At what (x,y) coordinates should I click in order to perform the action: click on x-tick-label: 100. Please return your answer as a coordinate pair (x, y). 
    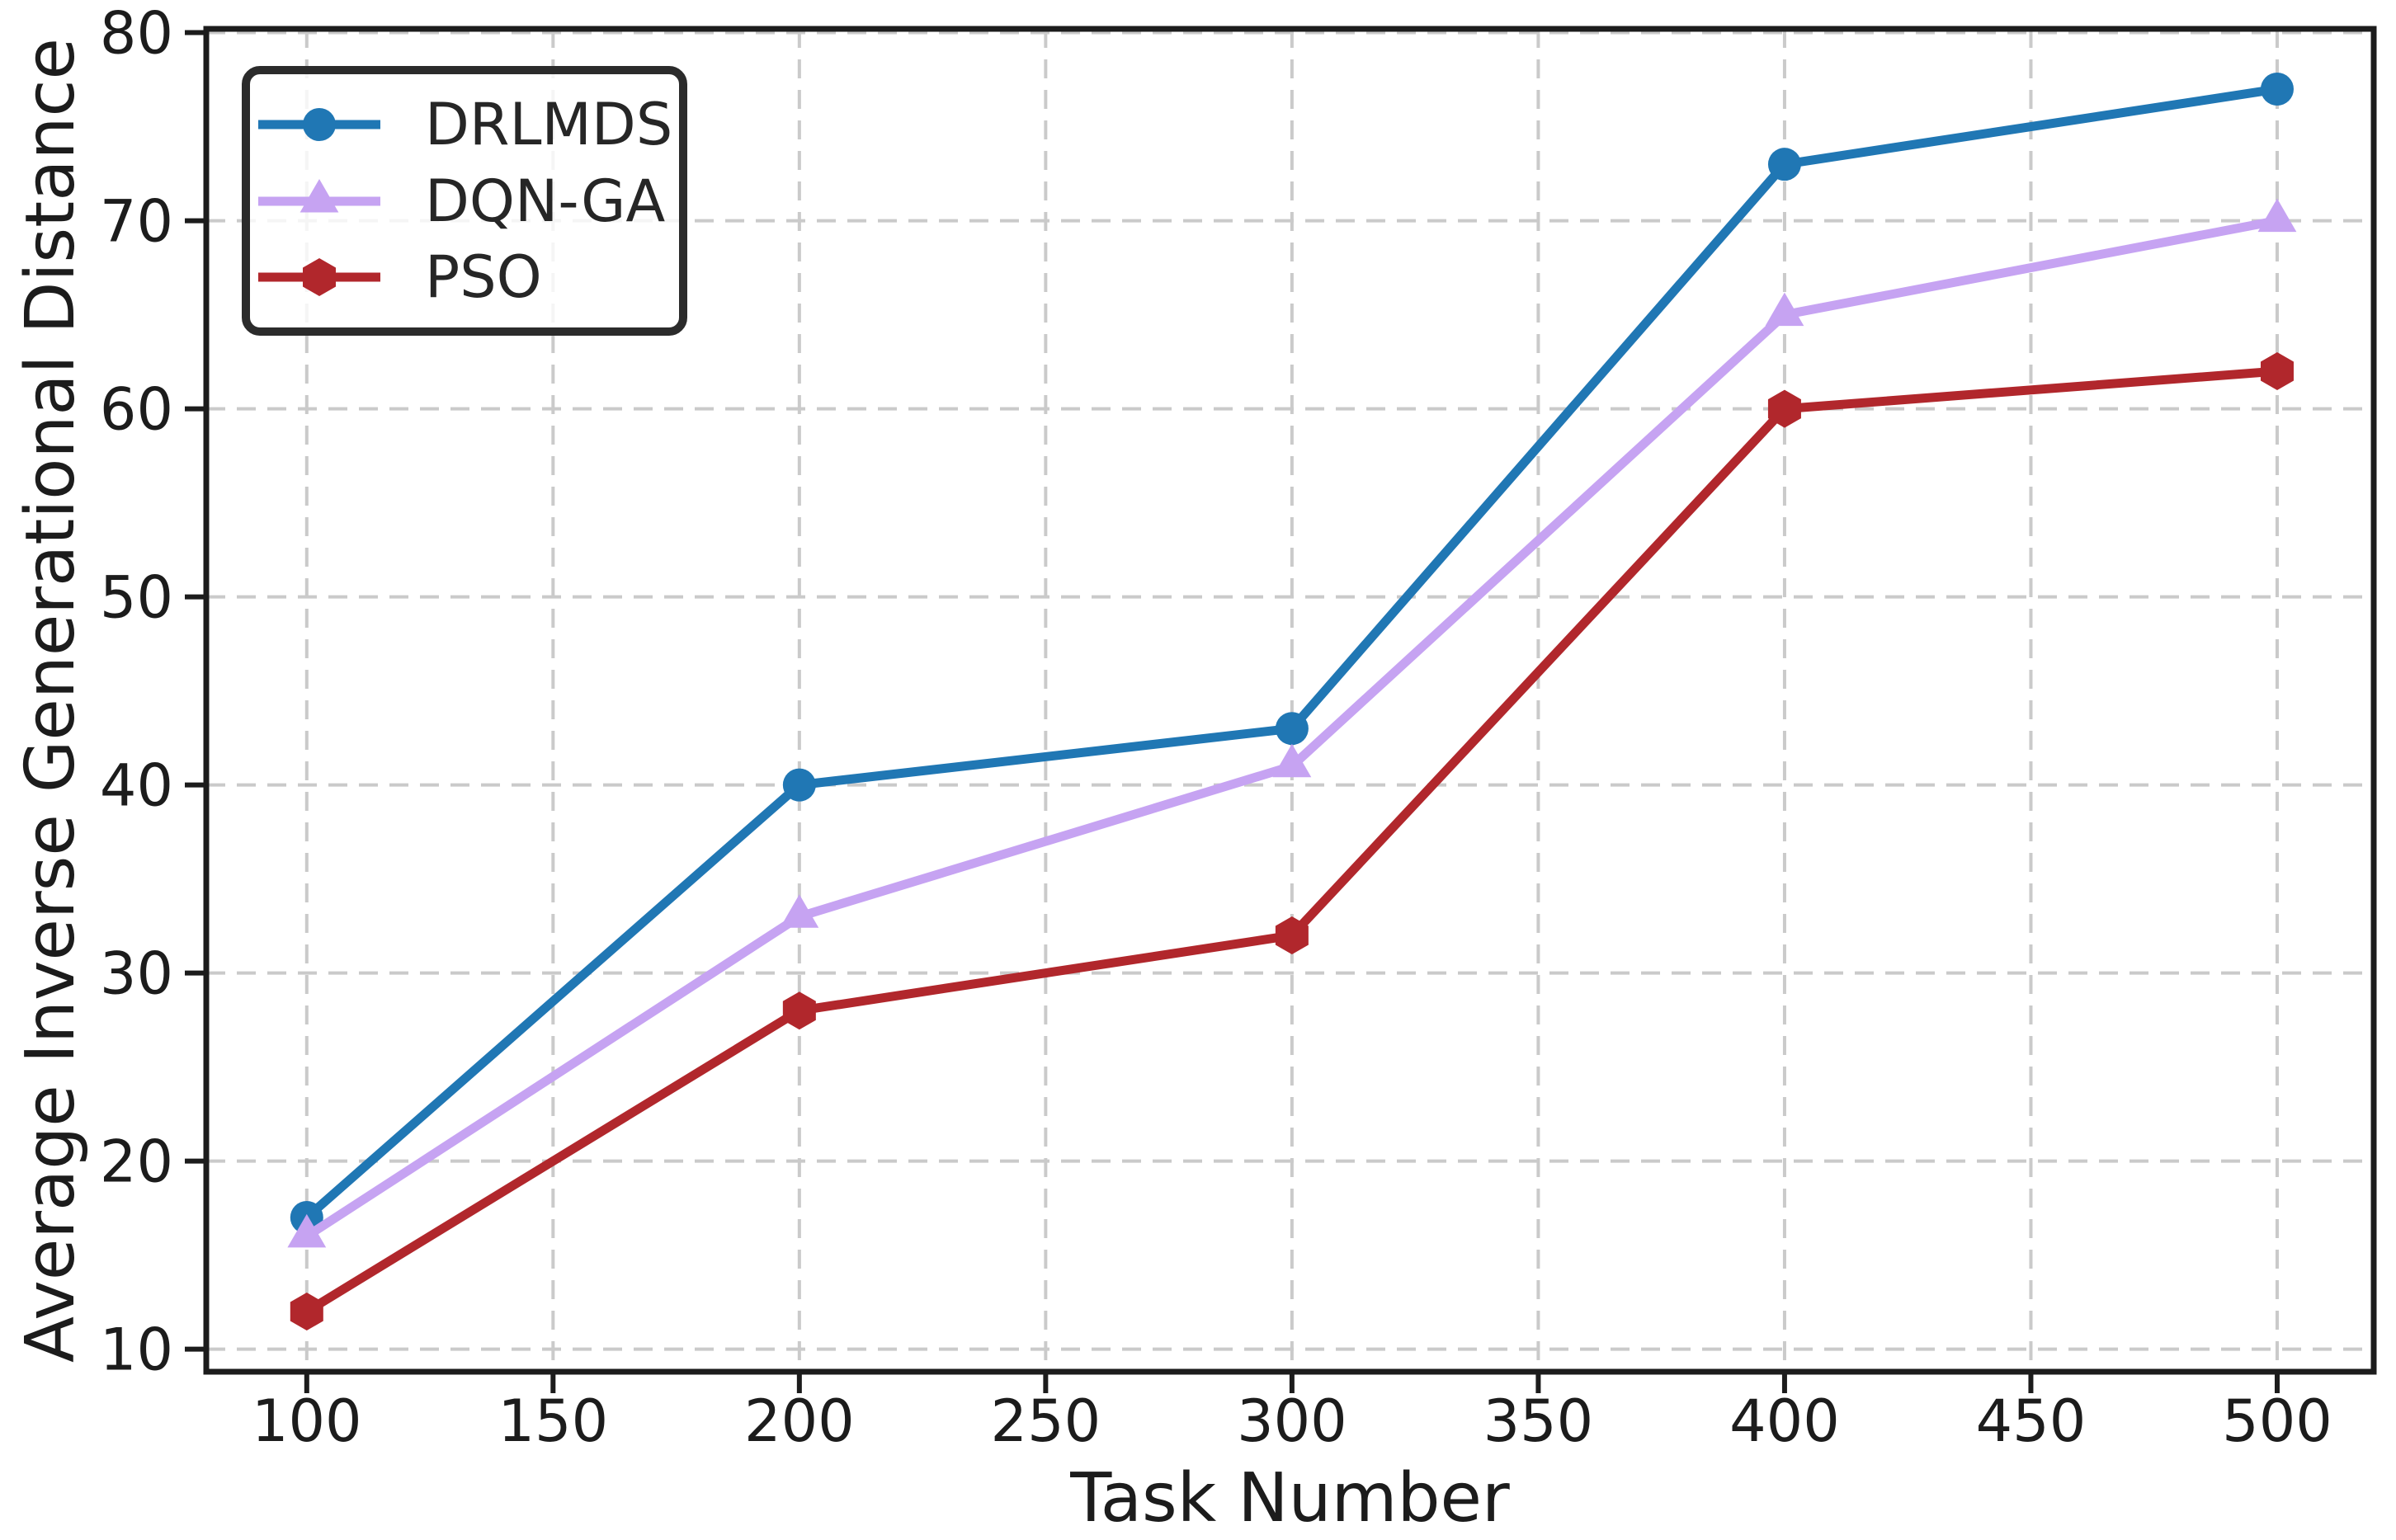
    Looking at the image, I should click on (307, 1421).